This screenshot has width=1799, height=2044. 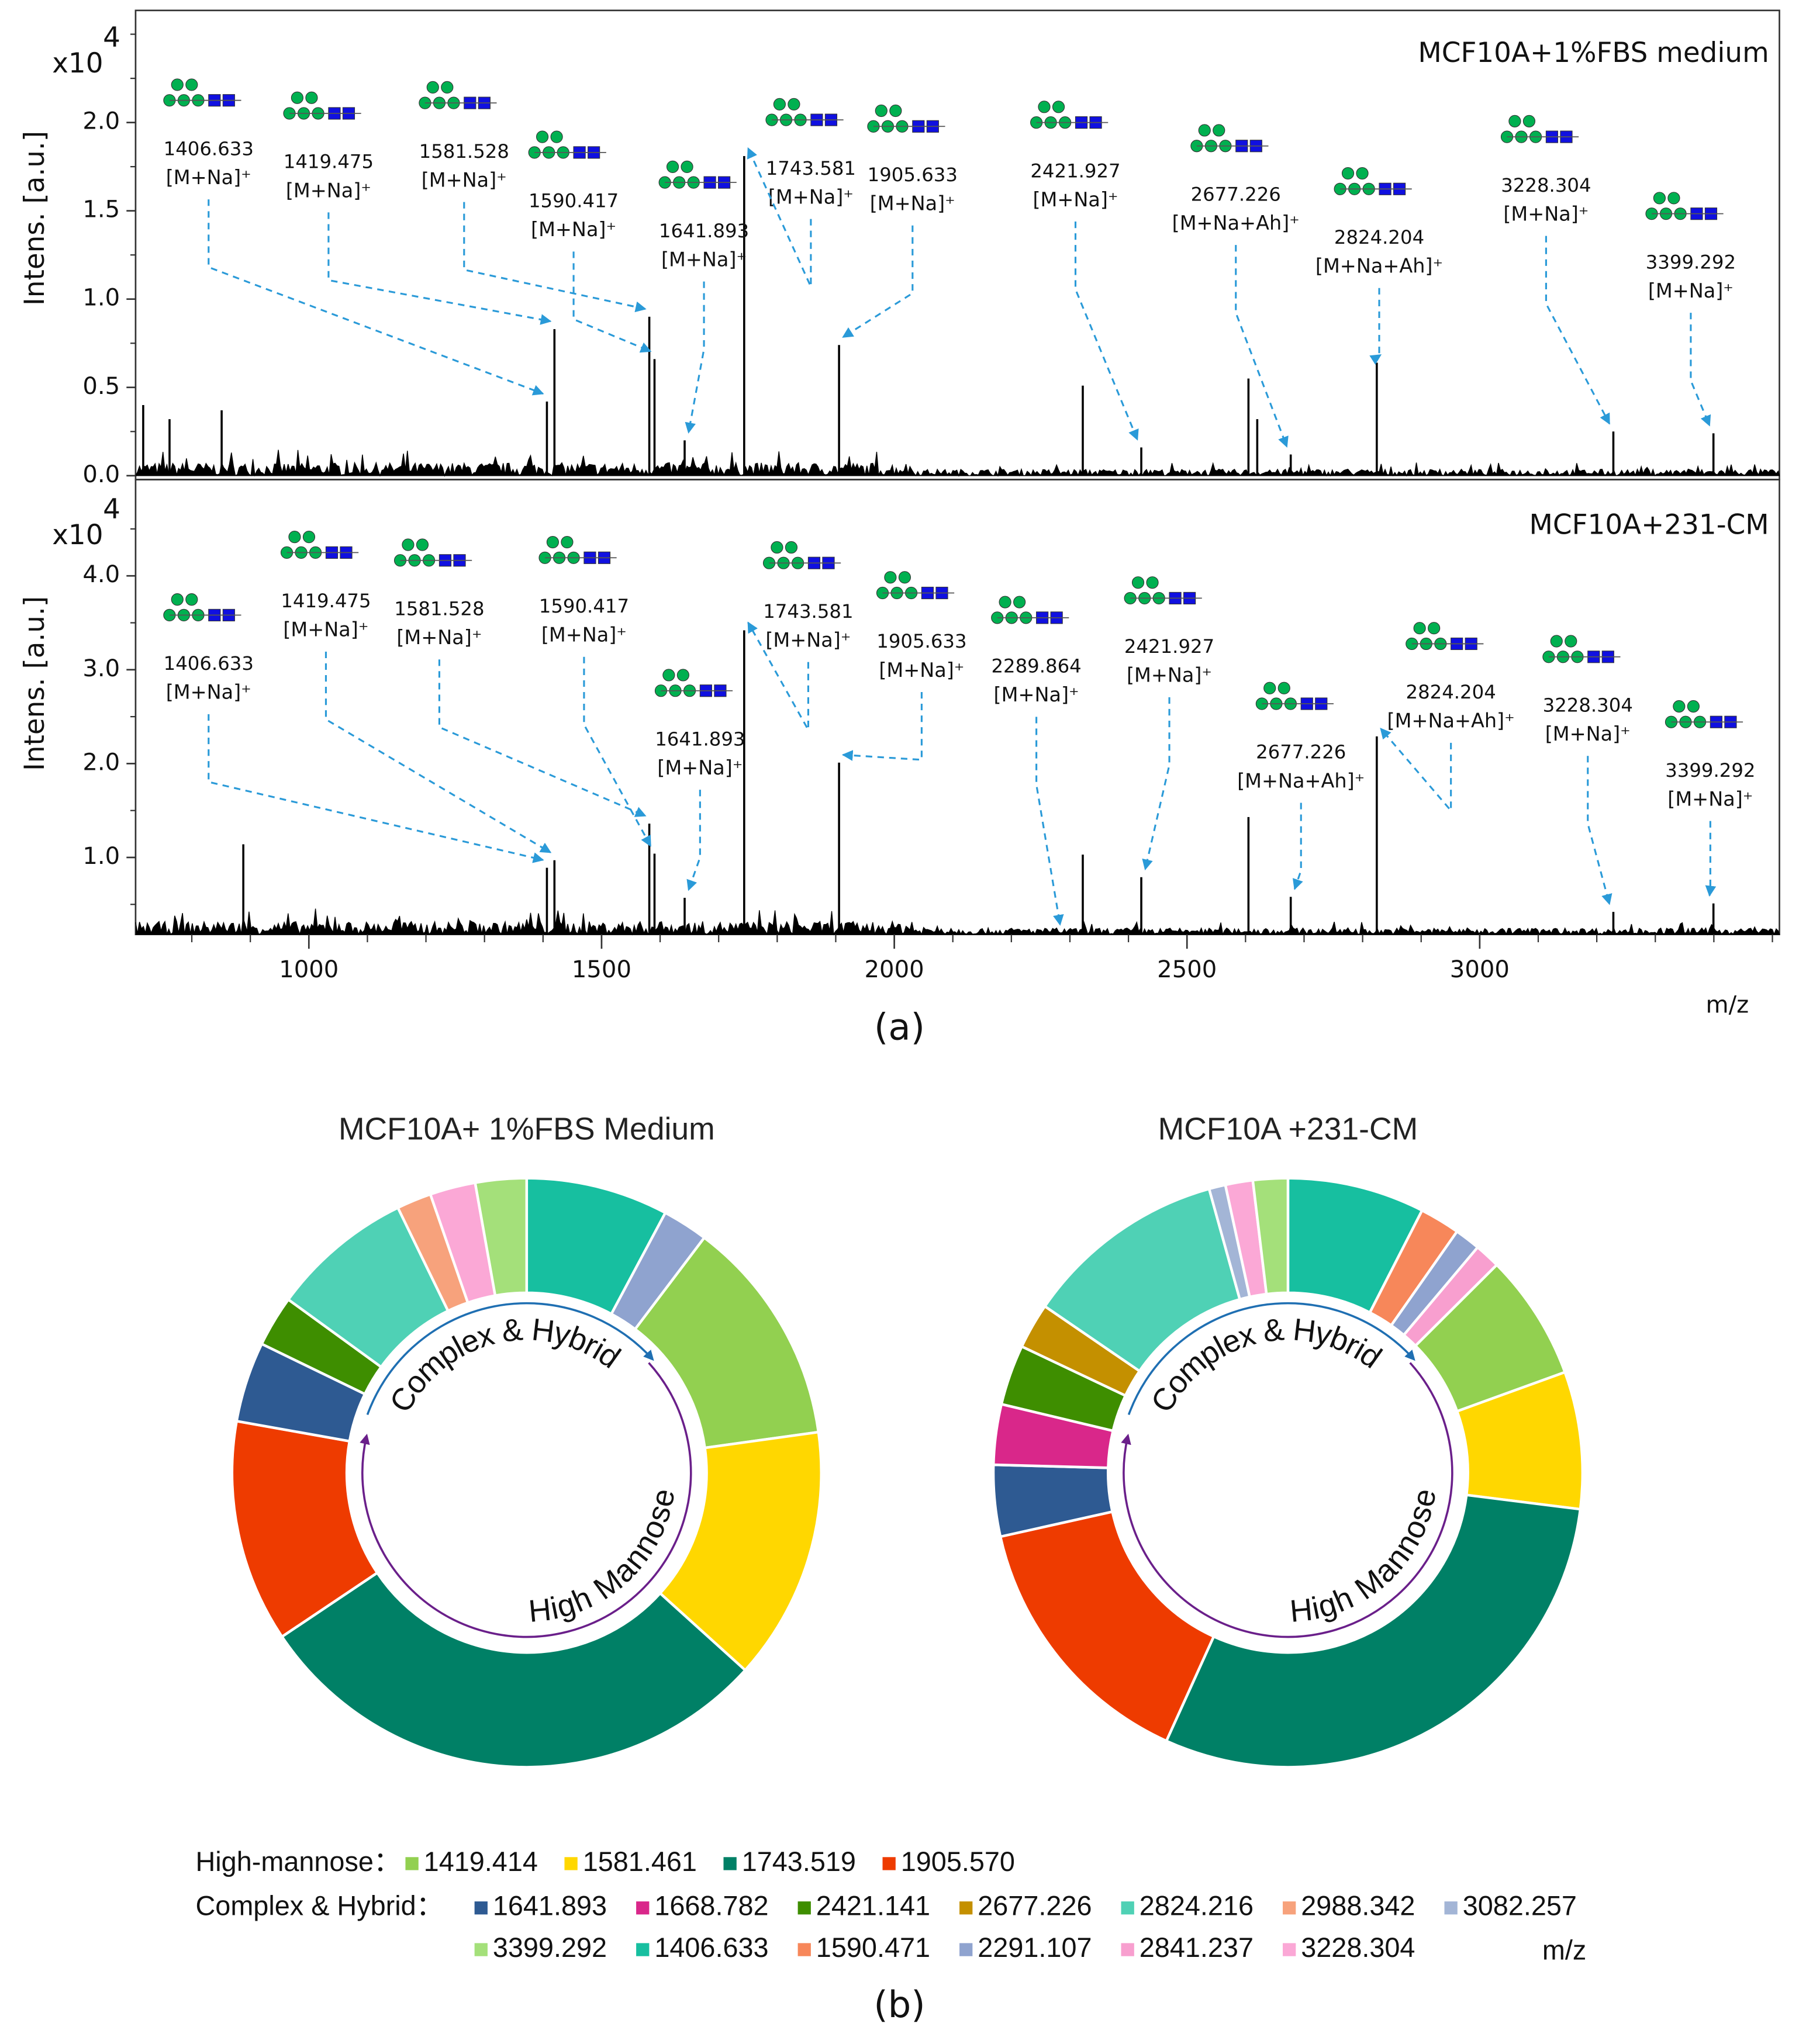 I want to click on x-tick-label: 2000, so click(x=894, y=969).